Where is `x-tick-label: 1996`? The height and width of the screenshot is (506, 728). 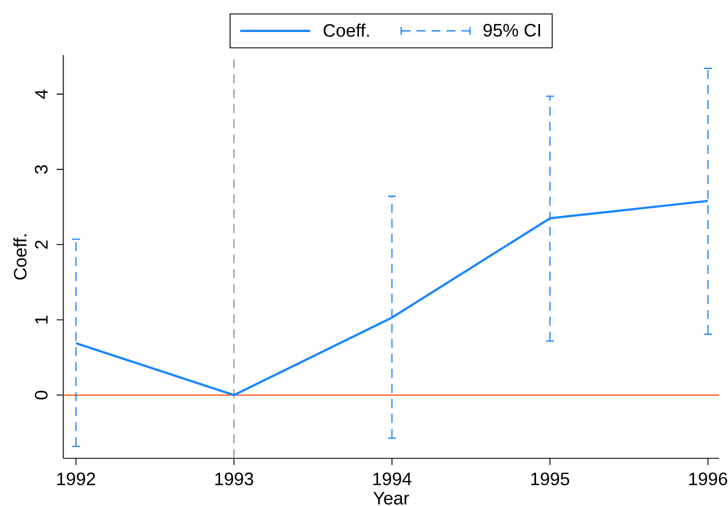 x-tick-label: 1996 is located at coordinates (708, 479).